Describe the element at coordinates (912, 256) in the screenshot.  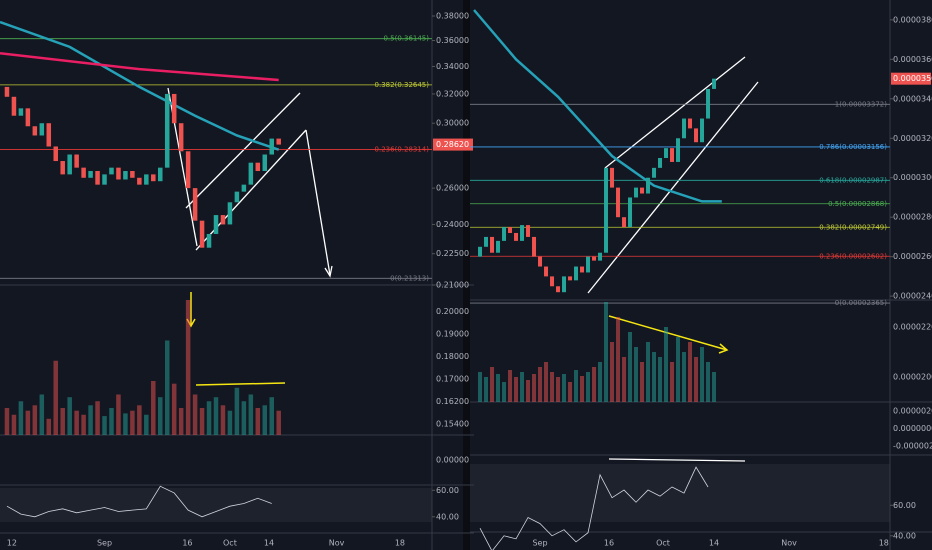
I see `y-tick-label: 0.00002600` at that location.